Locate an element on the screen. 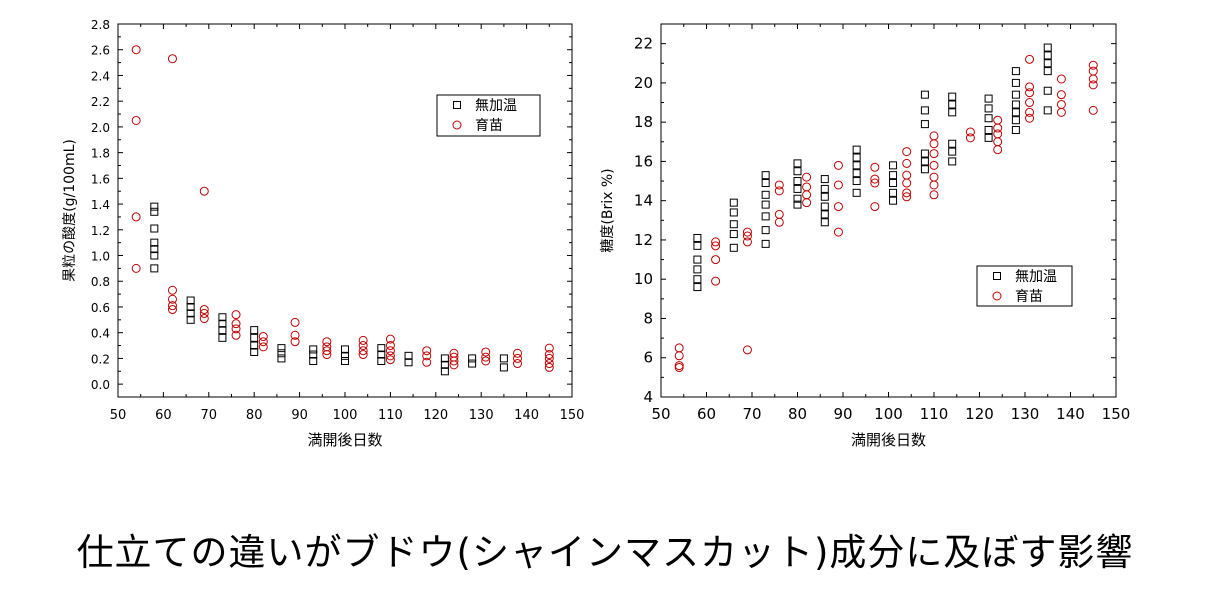  x-tick-label: 150 is located at coordinates (1116, 414).